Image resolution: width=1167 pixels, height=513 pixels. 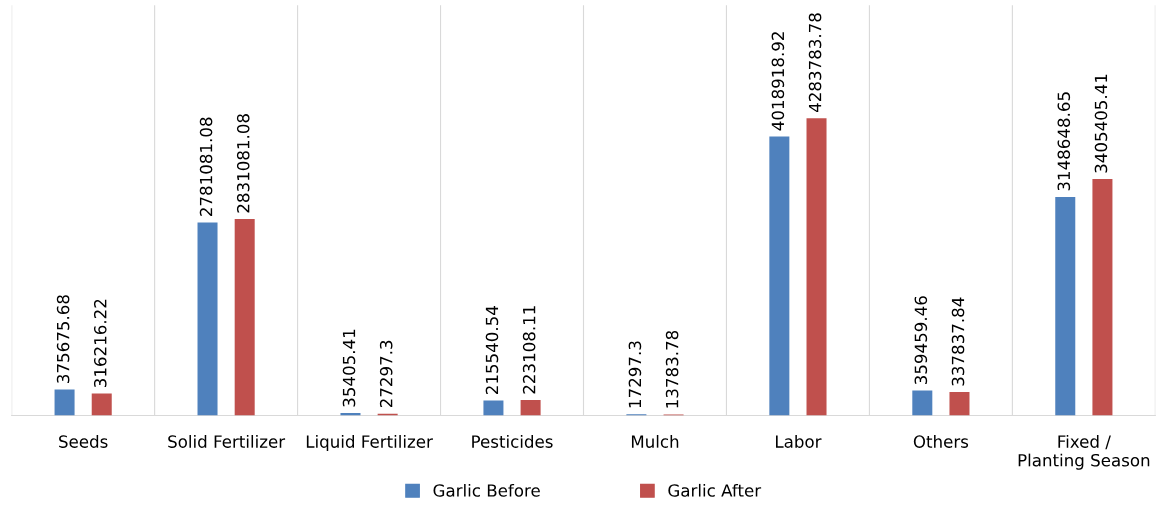 What do you see at coordinates (1101, 123) in the screenshot?
I see `data-label: 3405405.41` at bounding box center [1101, 123].